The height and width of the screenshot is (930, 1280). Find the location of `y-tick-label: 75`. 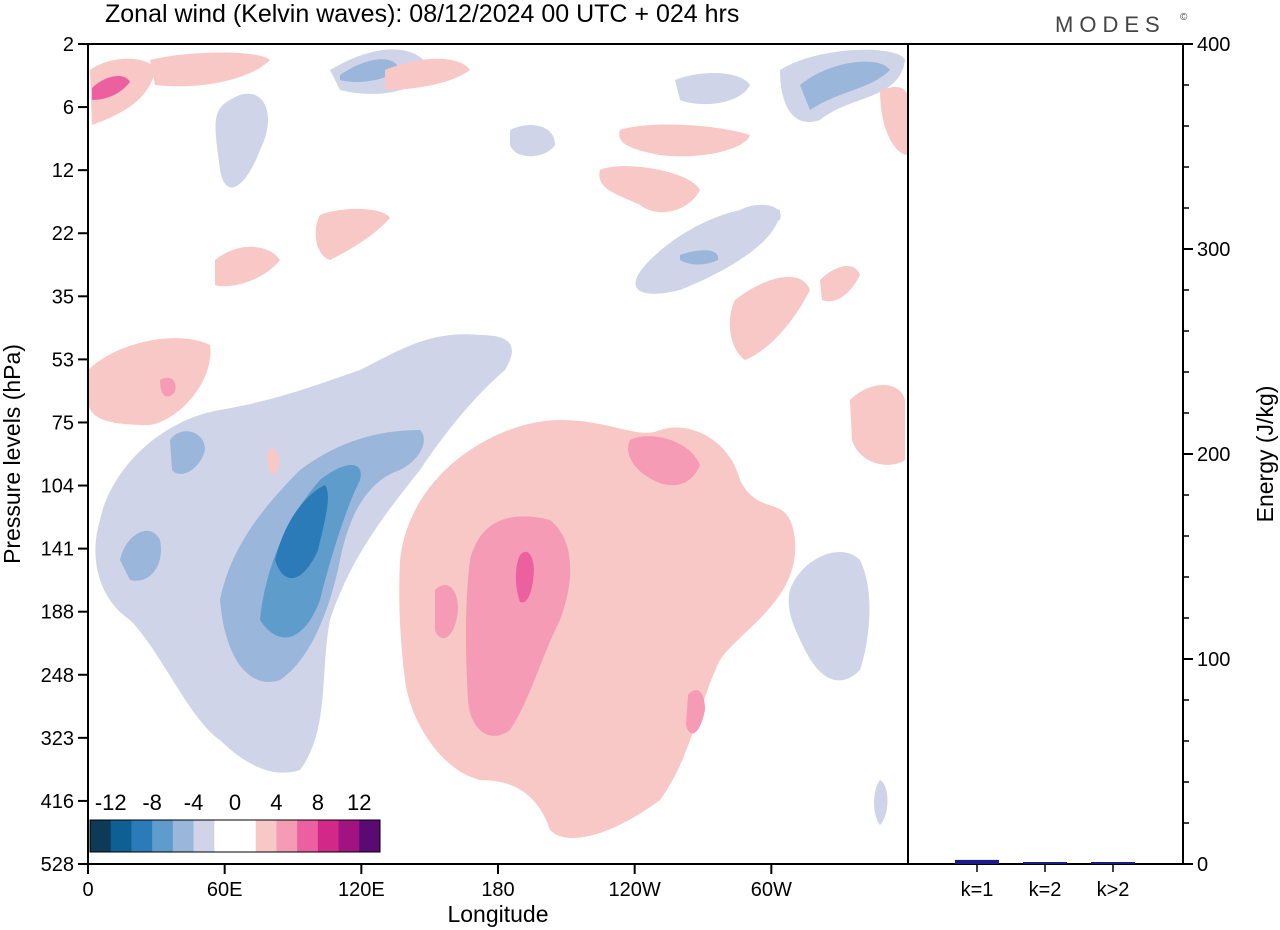

y-tick-label: 75 is located at coordinates (63, 423).